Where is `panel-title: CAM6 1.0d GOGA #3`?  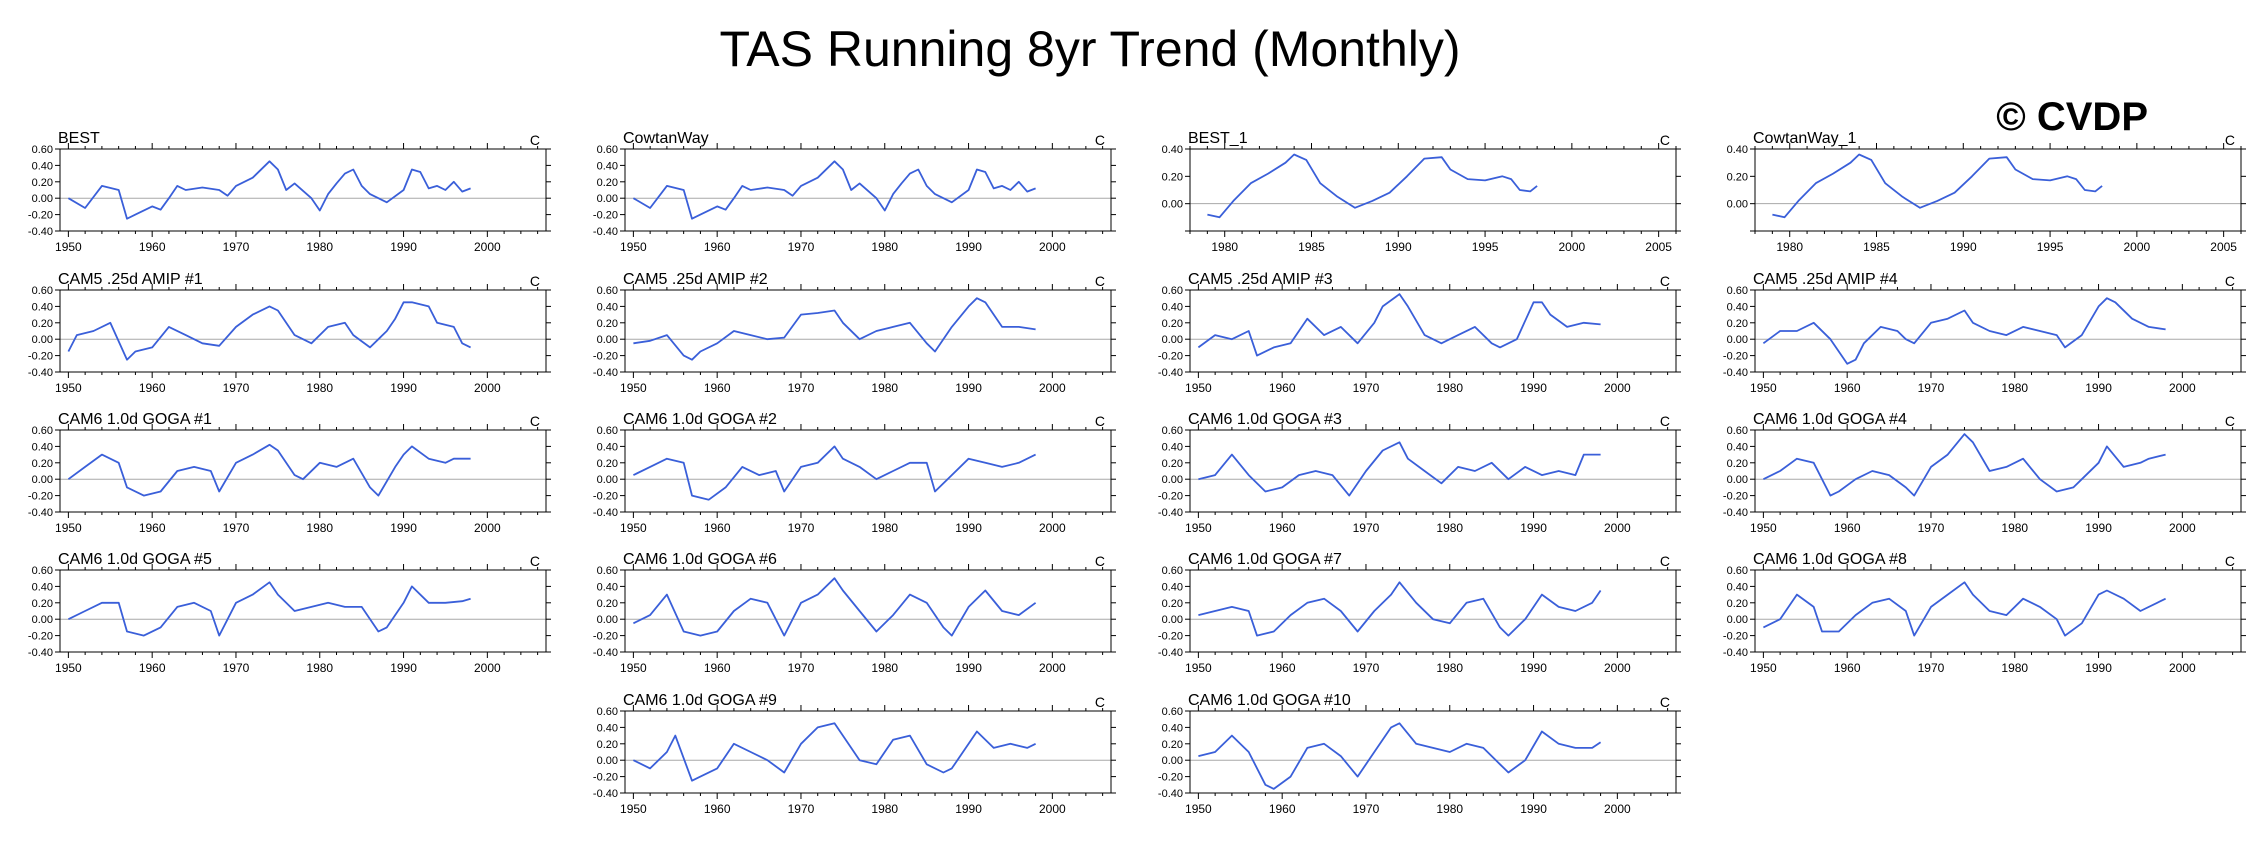 panel-title: CAM6 1.0d GOGA #3 is located at coordinates (1265, 419).